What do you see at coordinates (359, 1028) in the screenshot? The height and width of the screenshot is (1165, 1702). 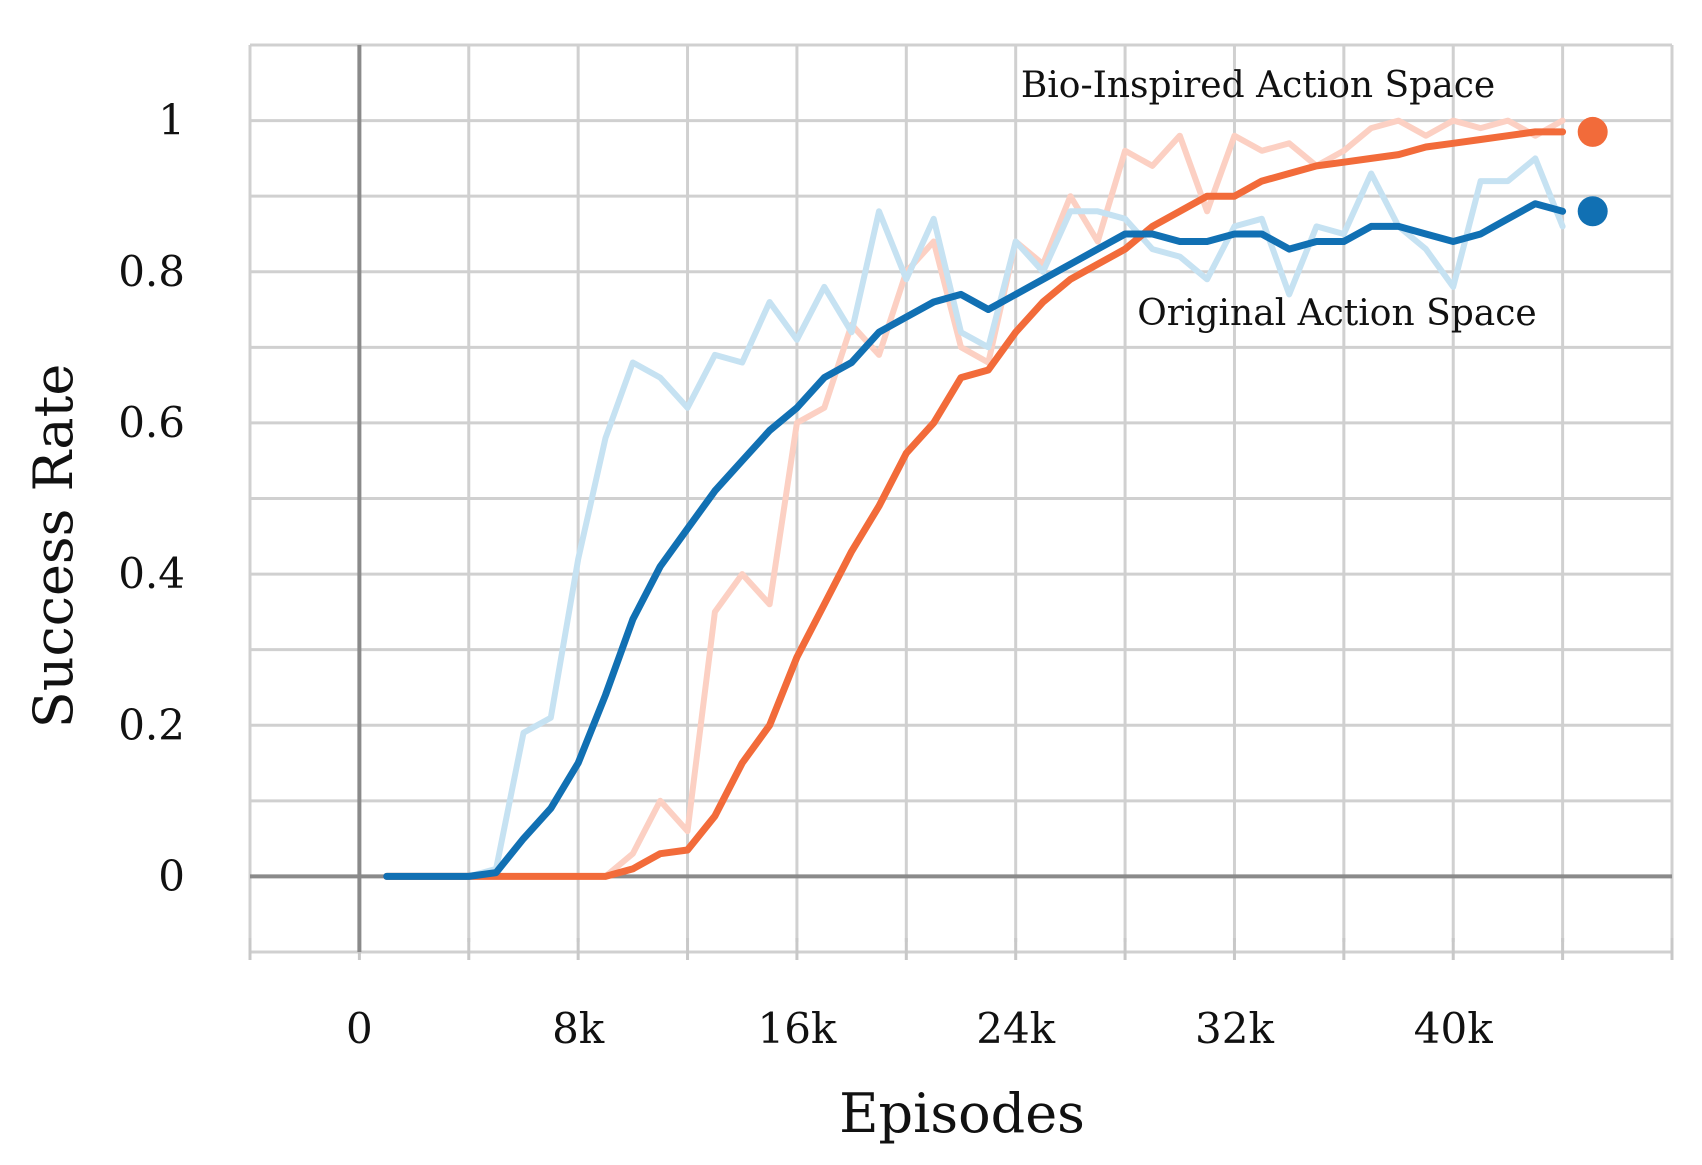 I see `x-tick-label: 0` at bounding box center [359, 1028].